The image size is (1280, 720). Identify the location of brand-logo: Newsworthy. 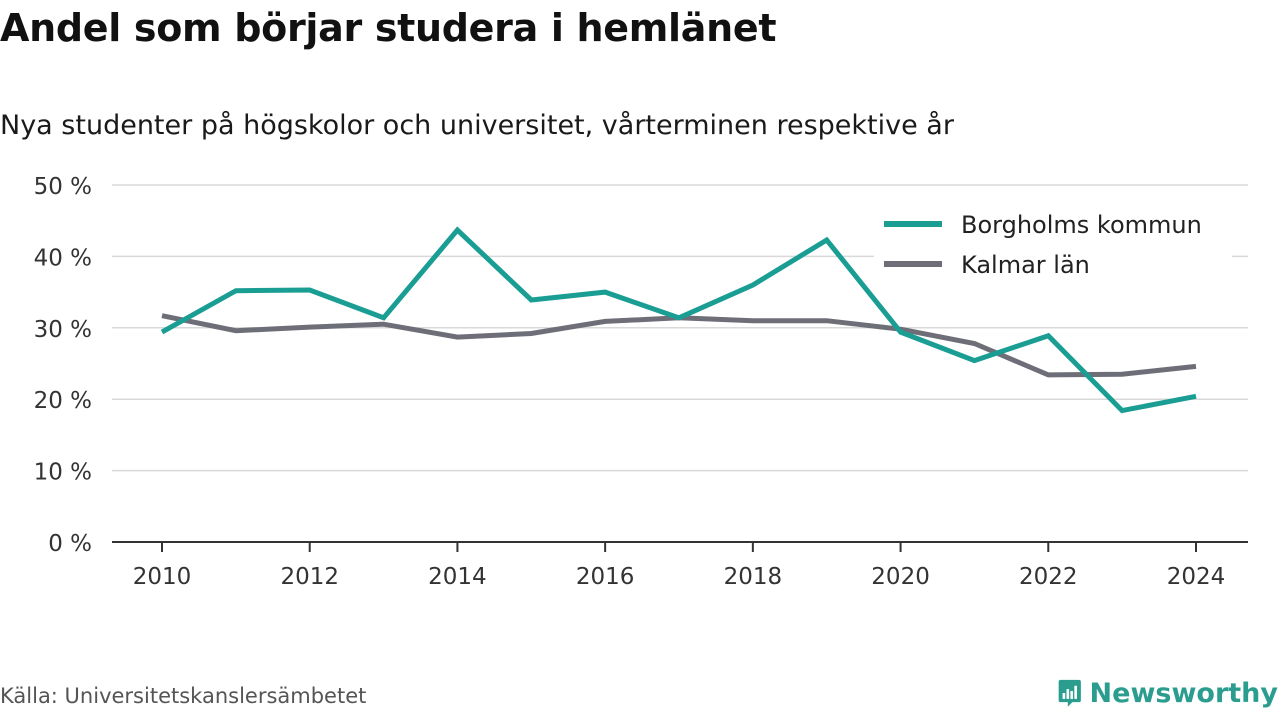
(1168, 693).